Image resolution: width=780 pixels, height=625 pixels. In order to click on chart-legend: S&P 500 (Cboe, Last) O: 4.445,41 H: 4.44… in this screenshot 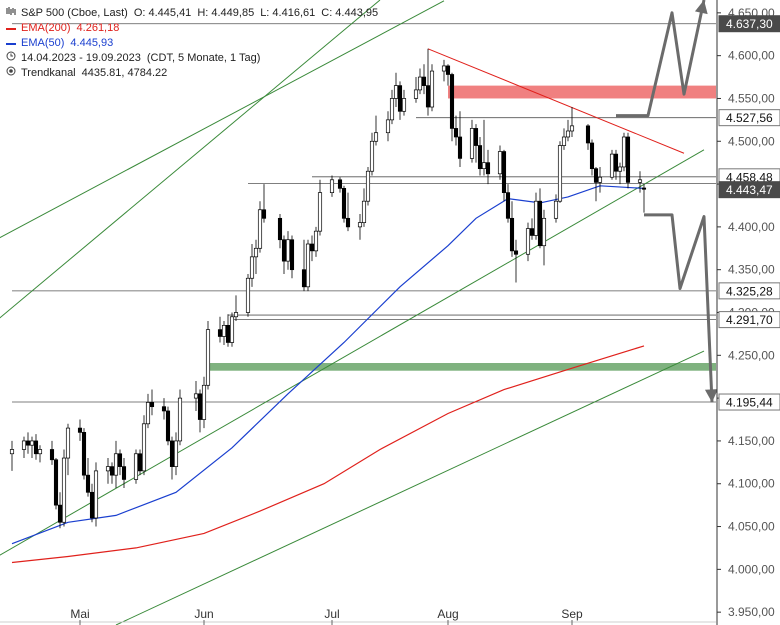, I will do `click(192, 43)`.